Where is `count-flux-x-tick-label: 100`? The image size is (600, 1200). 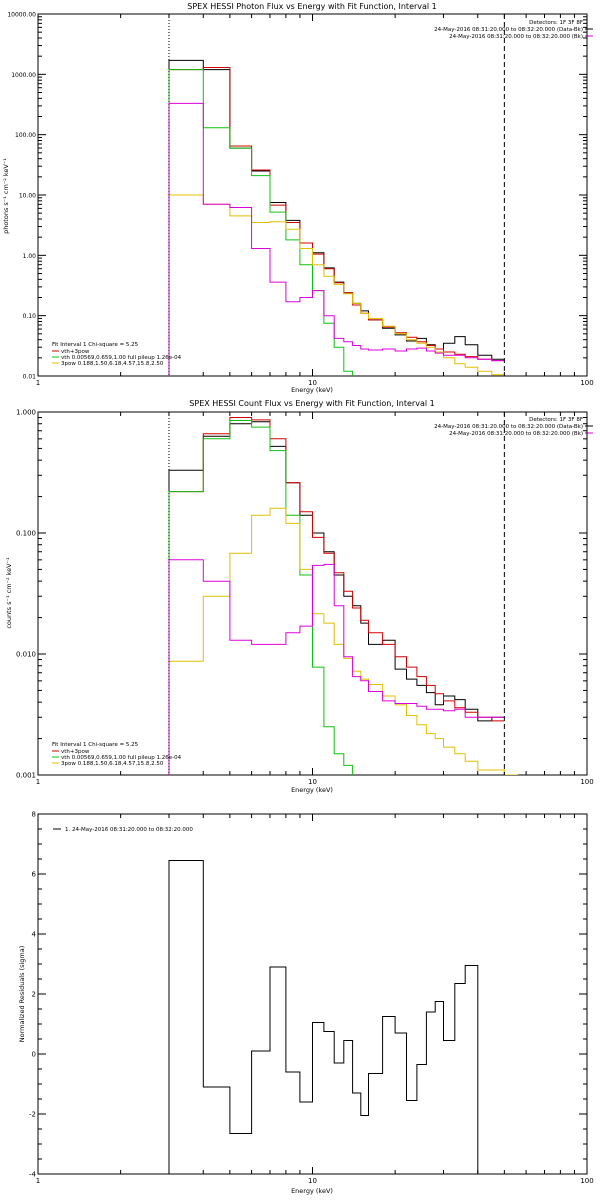
count-flux-x-tick-label: 100 is located at coordinates (586, 782).